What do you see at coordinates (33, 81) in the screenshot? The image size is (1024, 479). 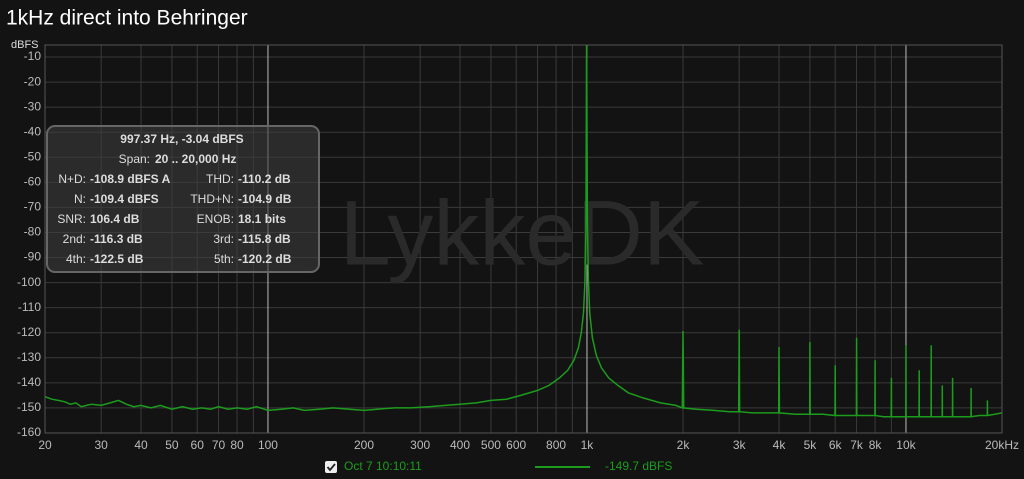 I see `y-tick-label: -20` at bounding box center [33, 81].